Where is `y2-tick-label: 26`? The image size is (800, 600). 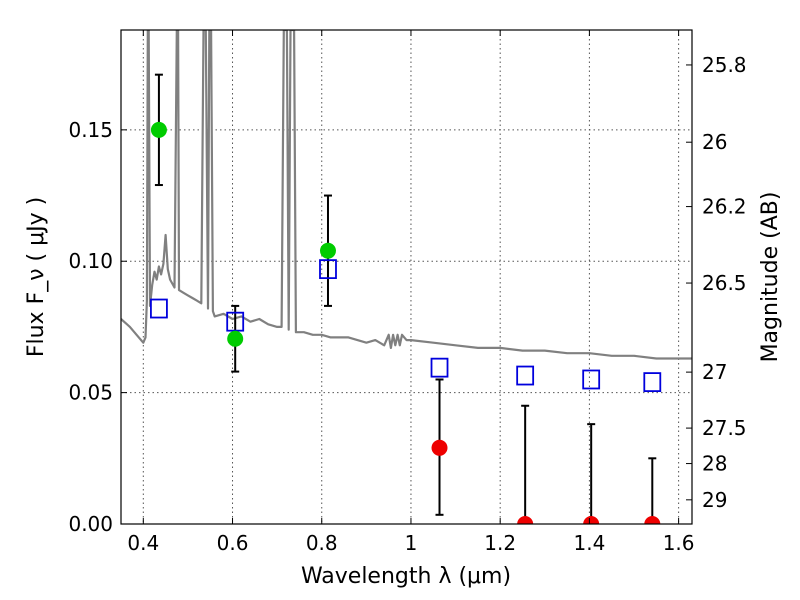
y2-tick-label: 26 is located at coordinates (714, 142).